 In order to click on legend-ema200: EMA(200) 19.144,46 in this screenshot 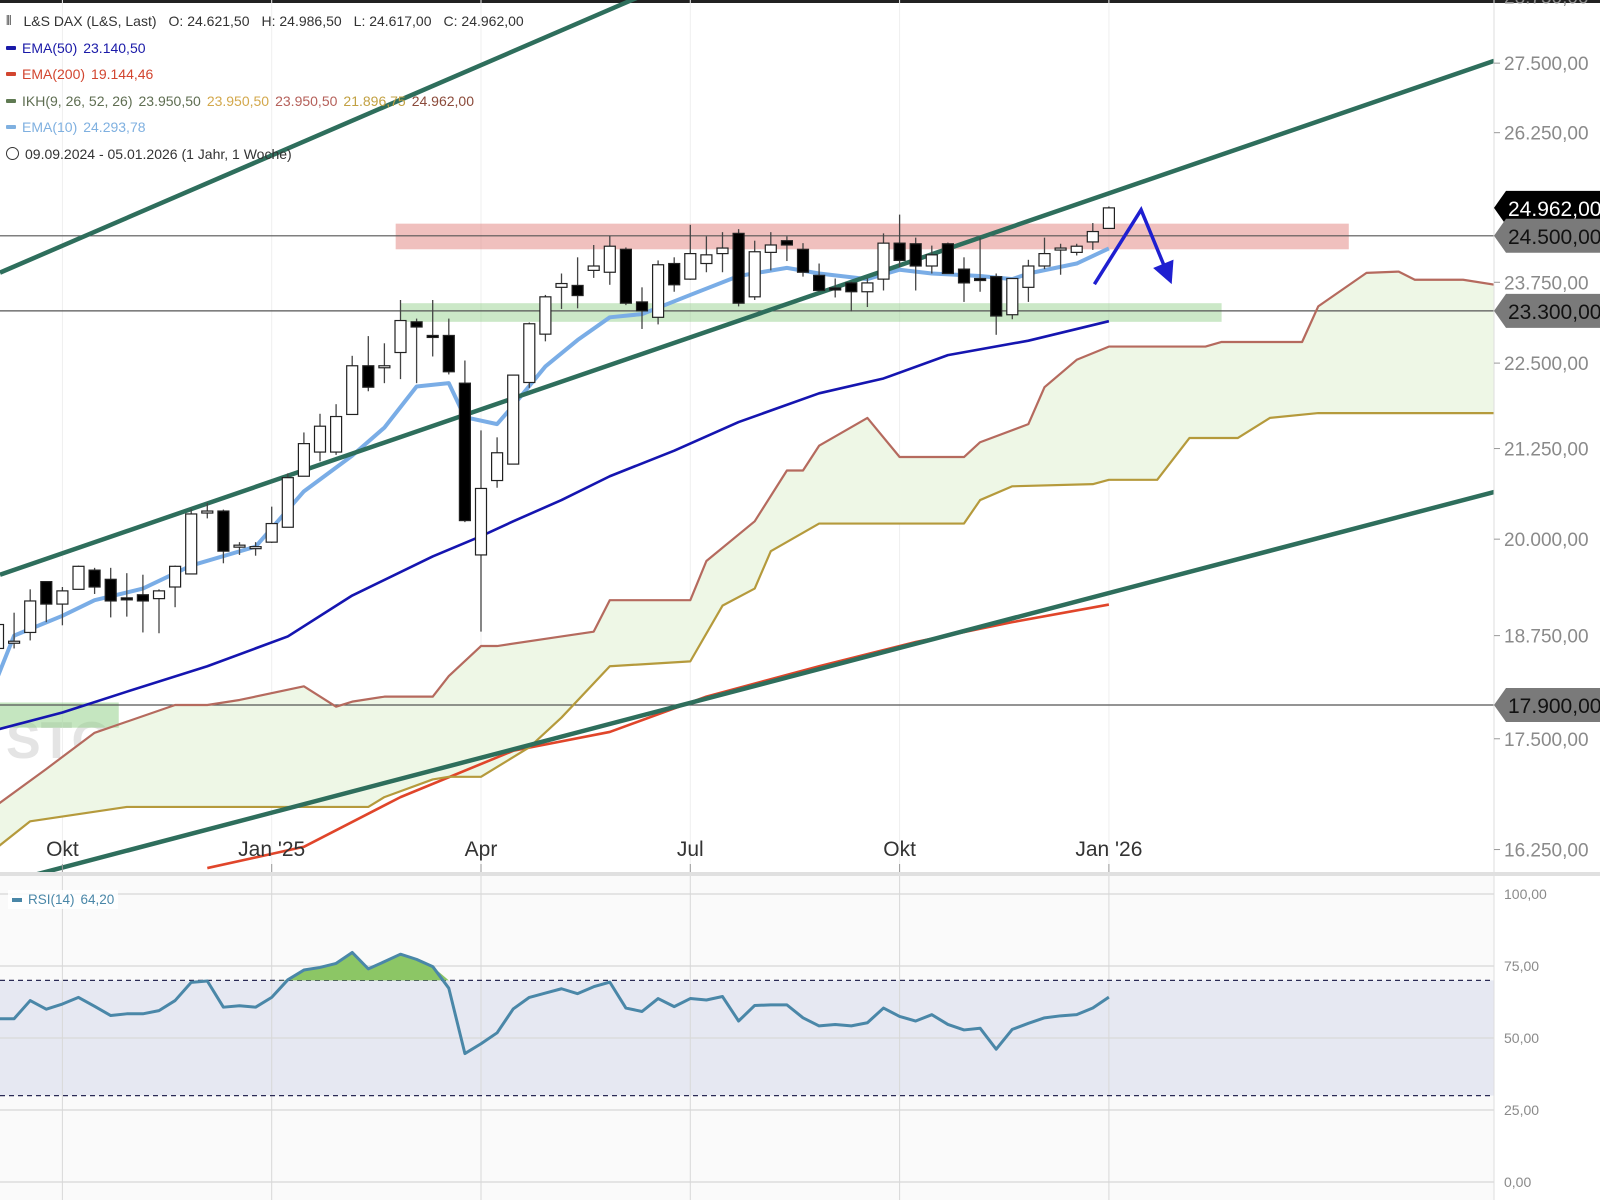, I will do `click(268, 74)`.